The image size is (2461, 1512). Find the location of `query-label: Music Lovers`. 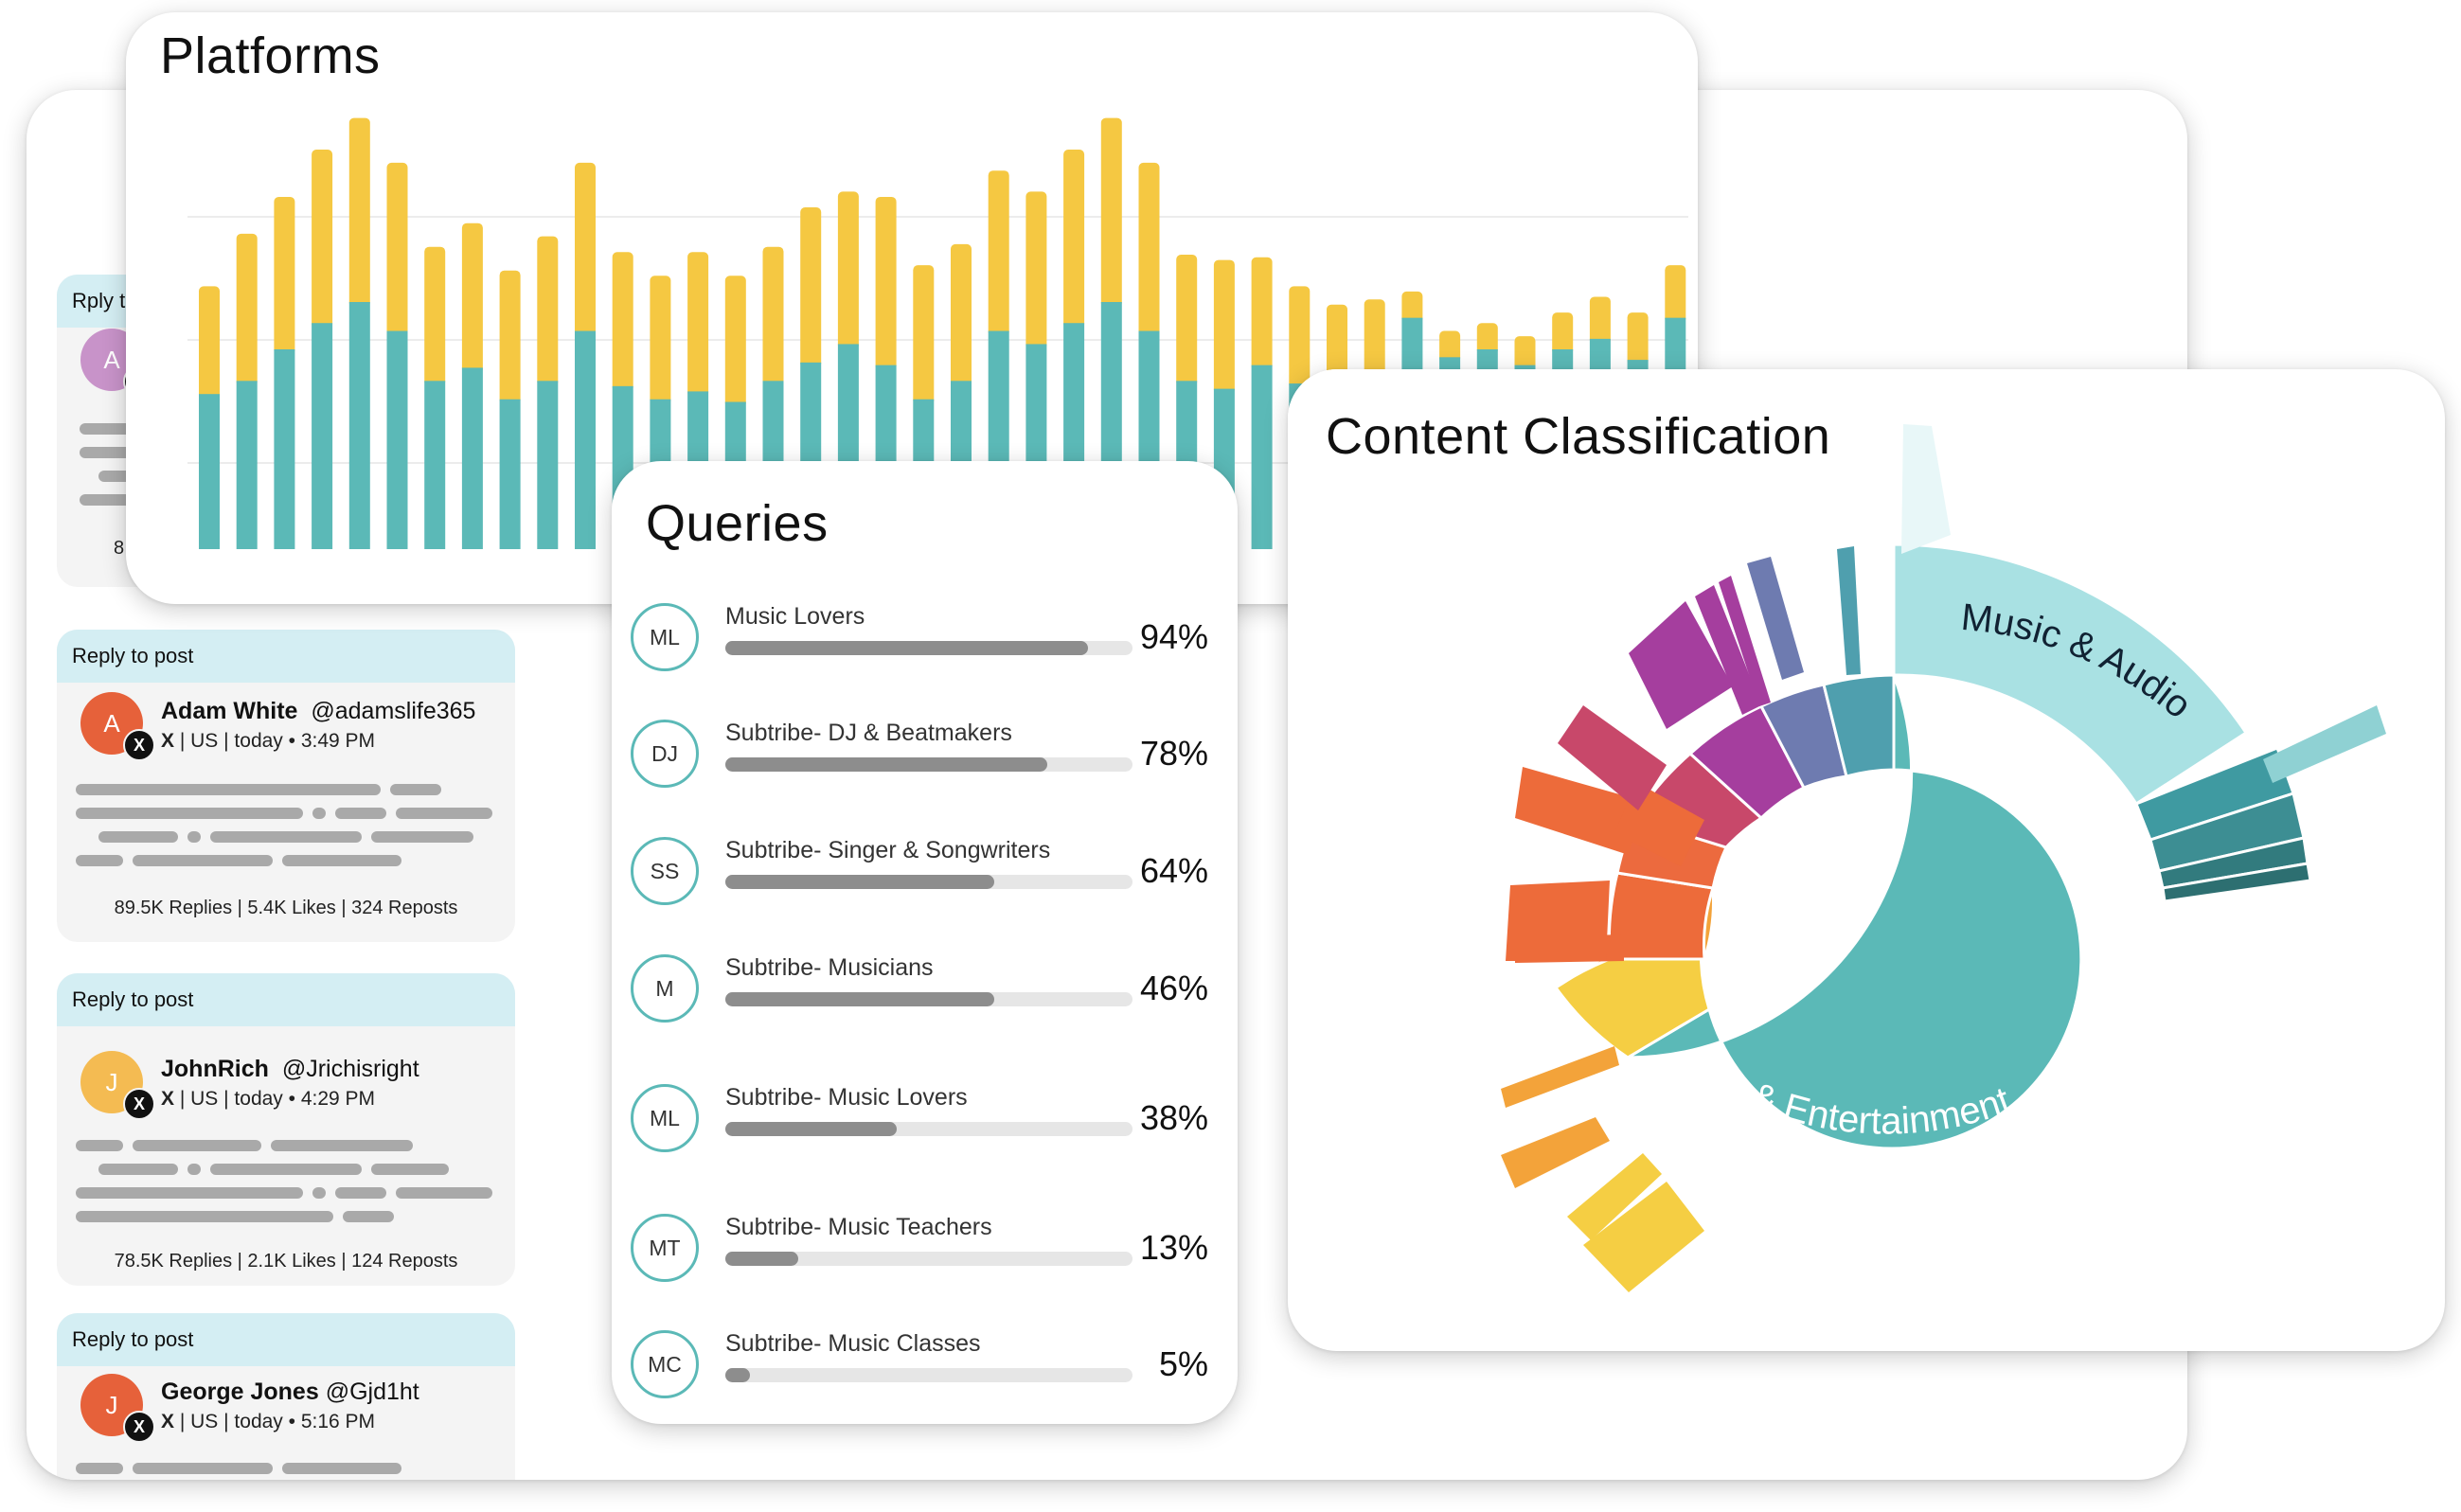

query-label: Music Lovers is located at coordinates (795, 616).